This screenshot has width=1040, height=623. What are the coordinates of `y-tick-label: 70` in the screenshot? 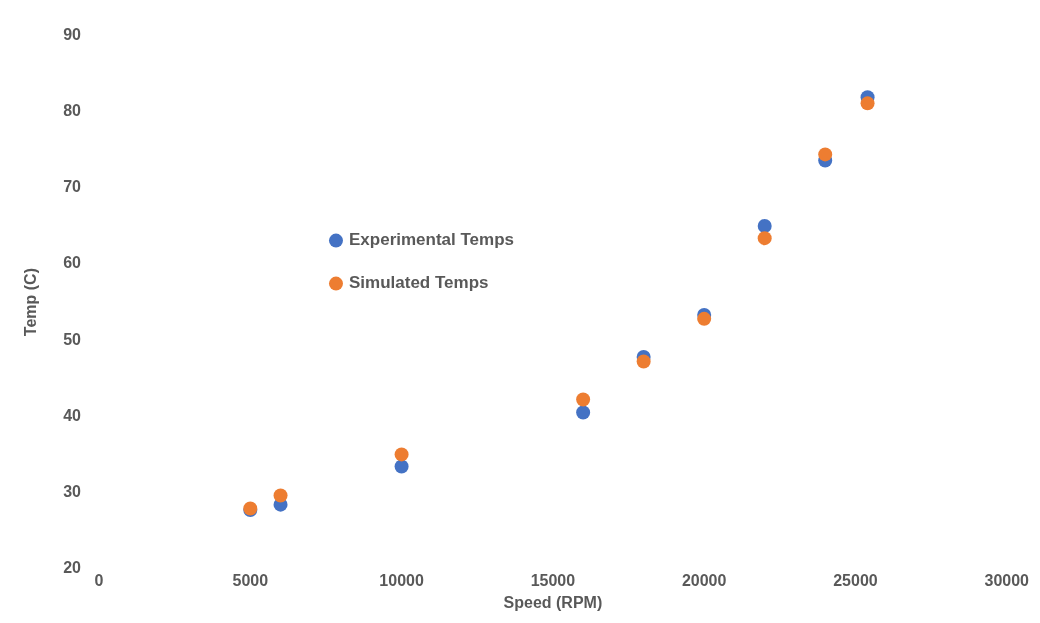 It's located at (72, 187).